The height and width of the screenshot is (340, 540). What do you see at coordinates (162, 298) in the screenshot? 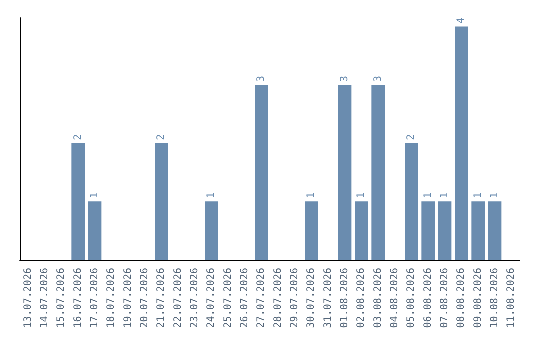
I see `x-tick-label: 21.07.2026` at bounding box center [162, 298].